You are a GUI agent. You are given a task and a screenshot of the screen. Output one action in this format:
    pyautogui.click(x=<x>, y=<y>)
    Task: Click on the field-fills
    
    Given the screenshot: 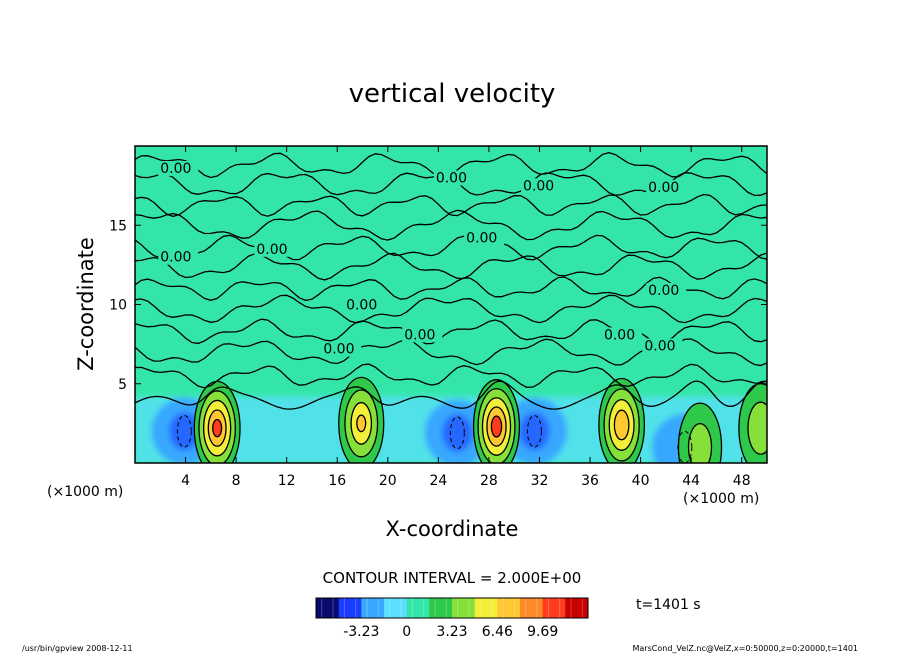 What is the action you would take?
    pyautogui.click(x=451, y=419)
    